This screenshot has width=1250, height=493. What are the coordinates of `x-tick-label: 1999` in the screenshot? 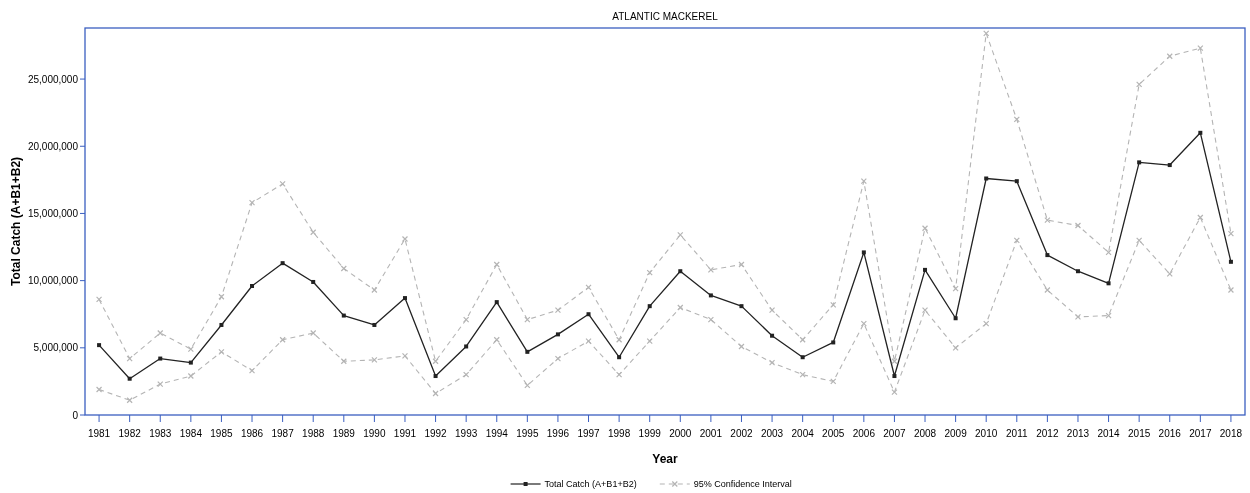 It's located at (650, 433).